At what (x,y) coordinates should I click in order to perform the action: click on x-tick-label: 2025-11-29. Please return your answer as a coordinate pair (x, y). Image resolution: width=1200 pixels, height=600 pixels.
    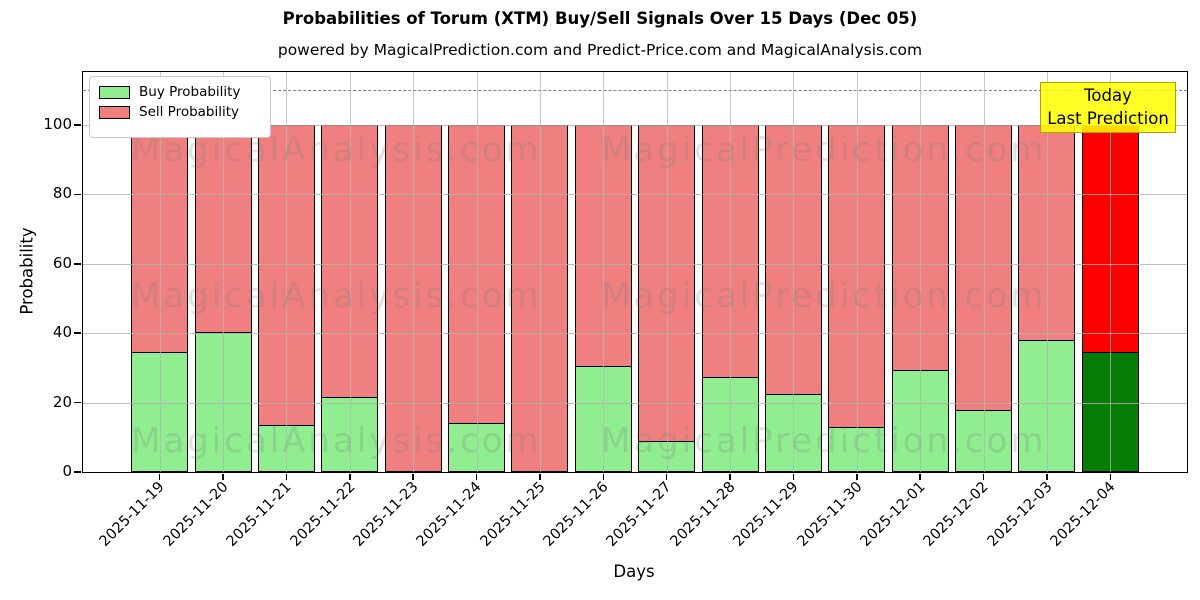
    Looking at the image, I should click on (766, 514).